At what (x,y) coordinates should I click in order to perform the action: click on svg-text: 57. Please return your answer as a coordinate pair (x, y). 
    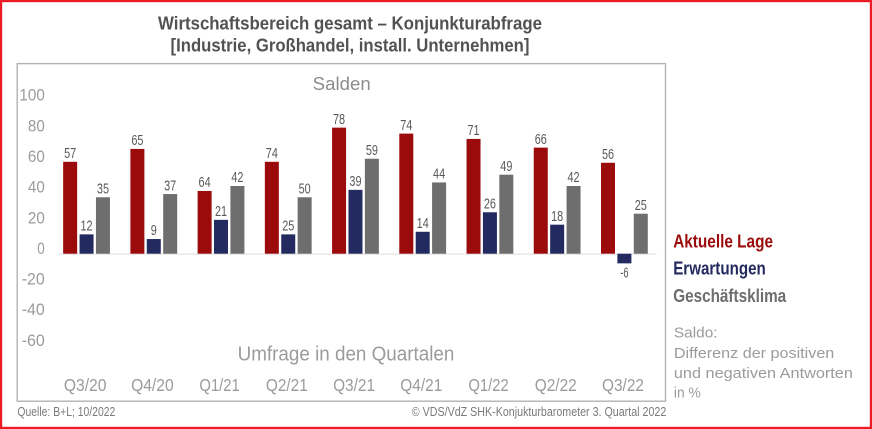
    Looking at the image, I should click on (70, 154).